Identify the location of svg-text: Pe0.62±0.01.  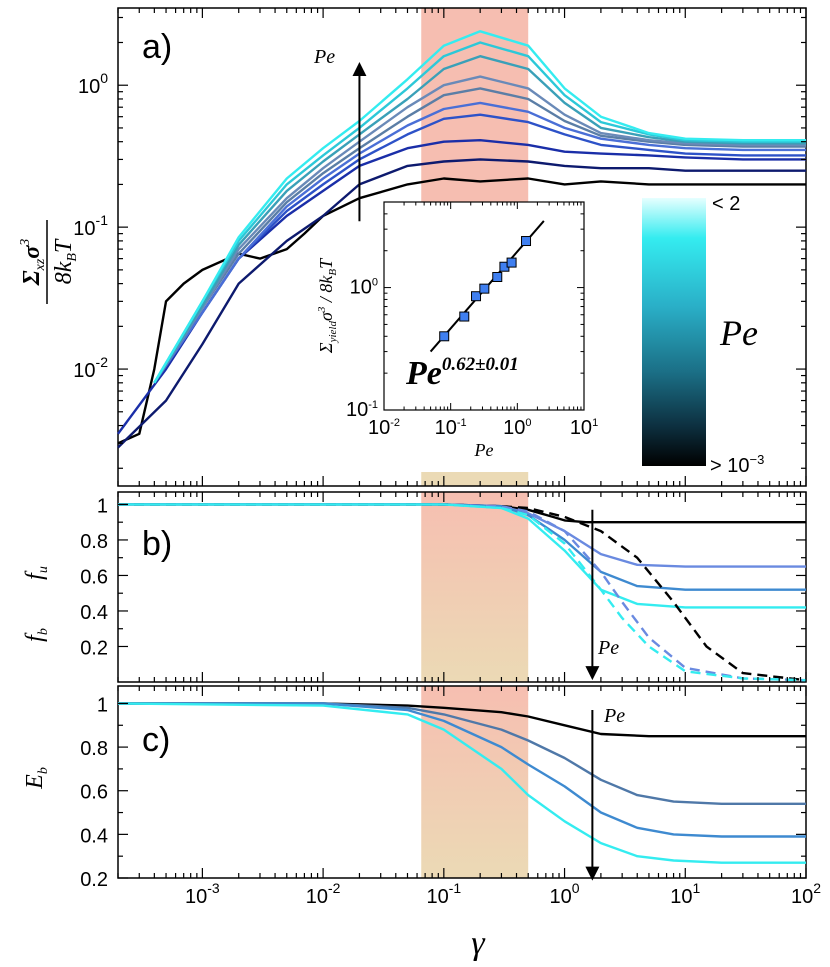
(462, 373).